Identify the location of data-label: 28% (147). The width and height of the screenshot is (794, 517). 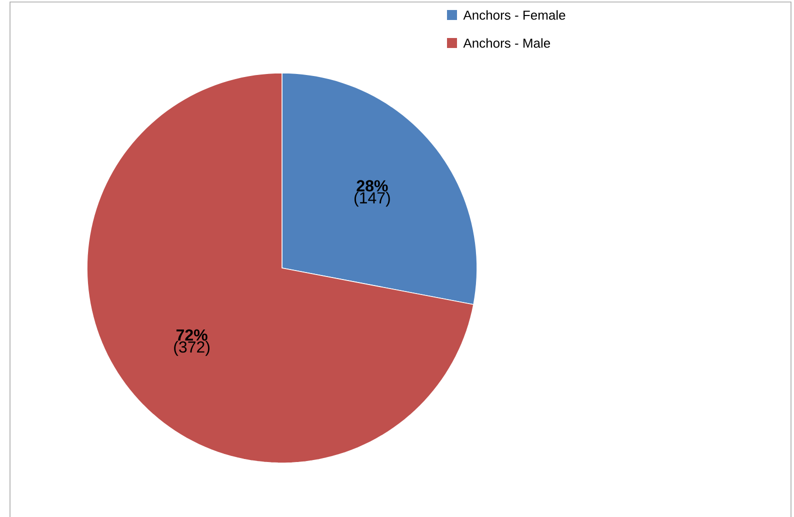
(372, 193).